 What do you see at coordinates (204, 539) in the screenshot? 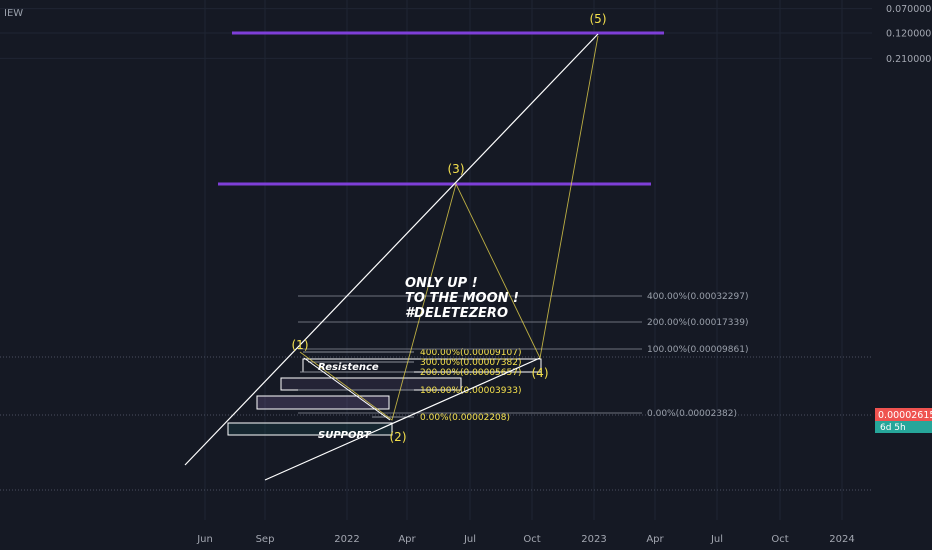
I see `x-tick-label: Jun` at bounding box center [204, 539].